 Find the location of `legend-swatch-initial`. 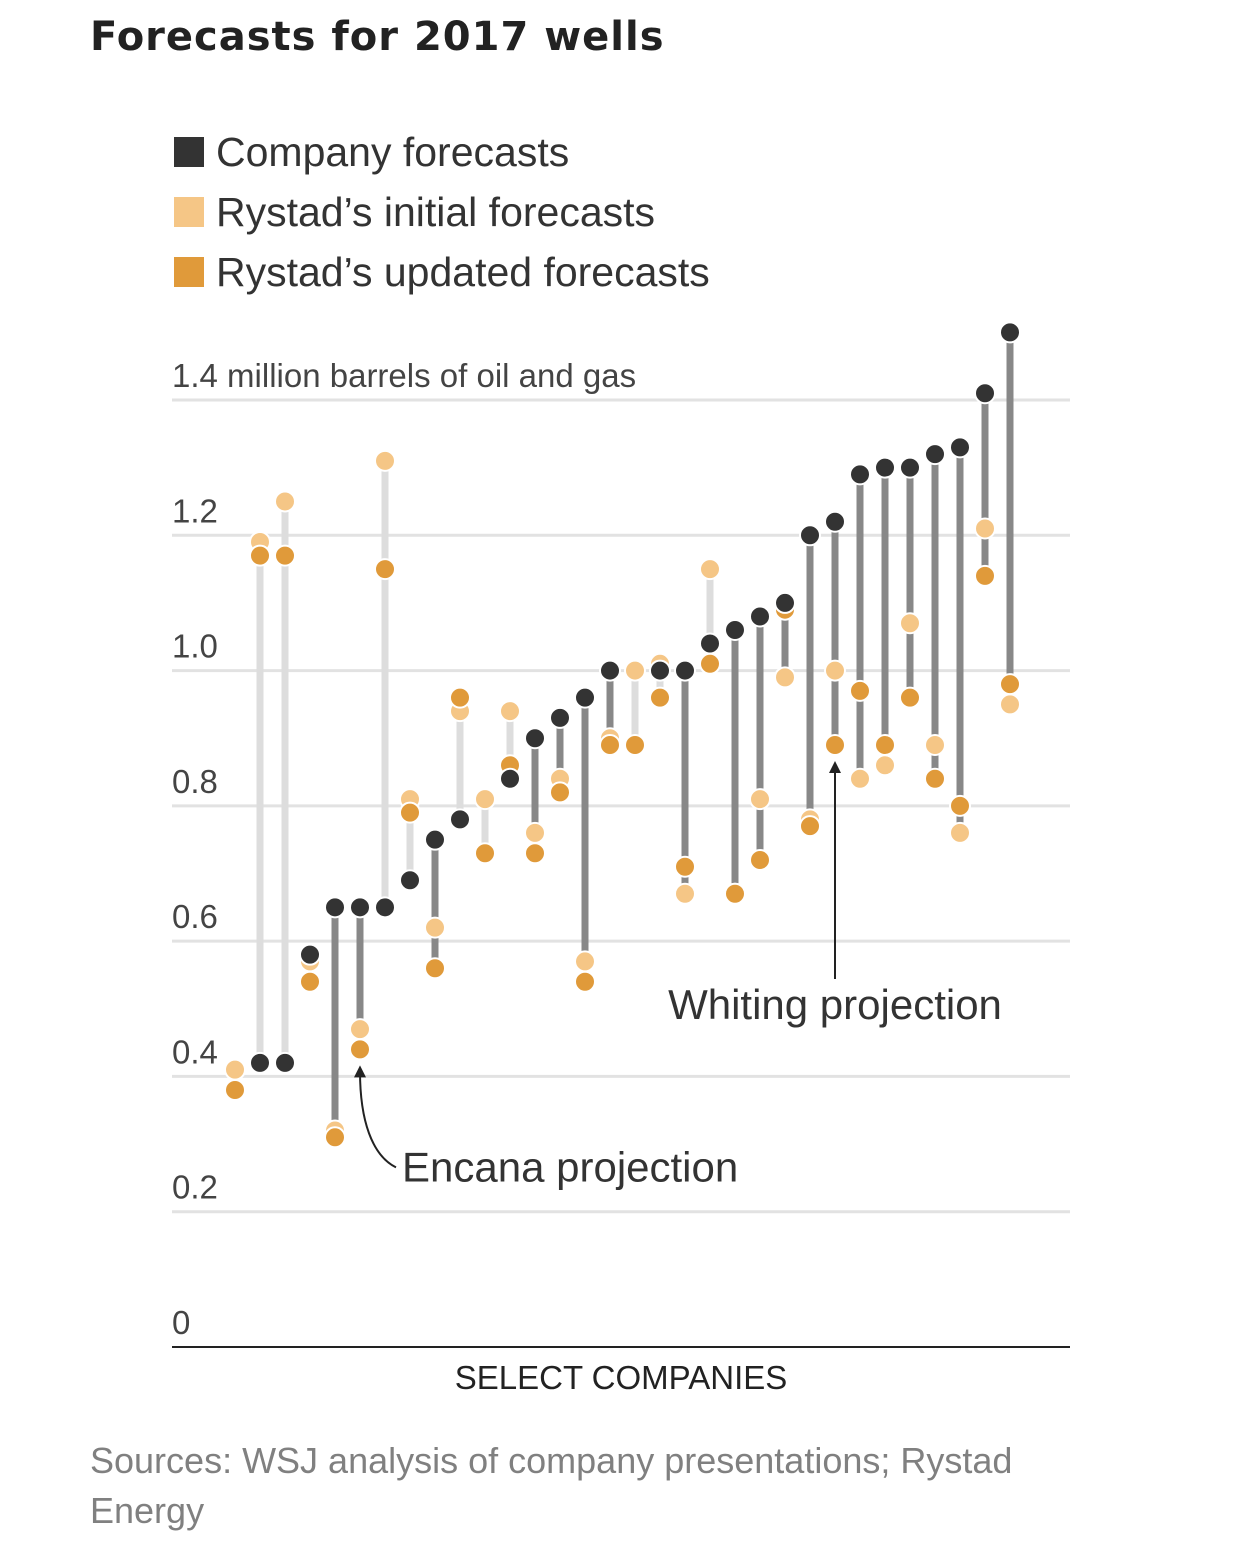

legend-swatch-initial is located at coordinates (189, 212).